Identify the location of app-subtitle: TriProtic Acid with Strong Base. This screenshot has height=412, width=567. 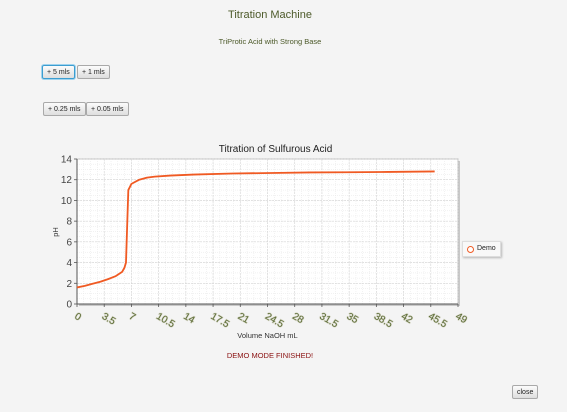
(270, 41).